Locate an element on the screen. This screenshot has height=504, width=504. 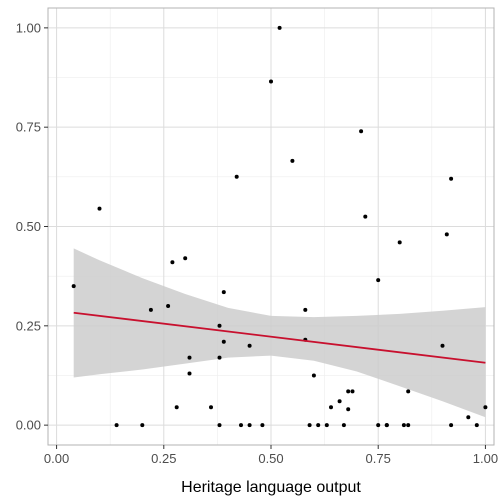
x-tick-label: 0.75 is located at coordinates (378, 458).